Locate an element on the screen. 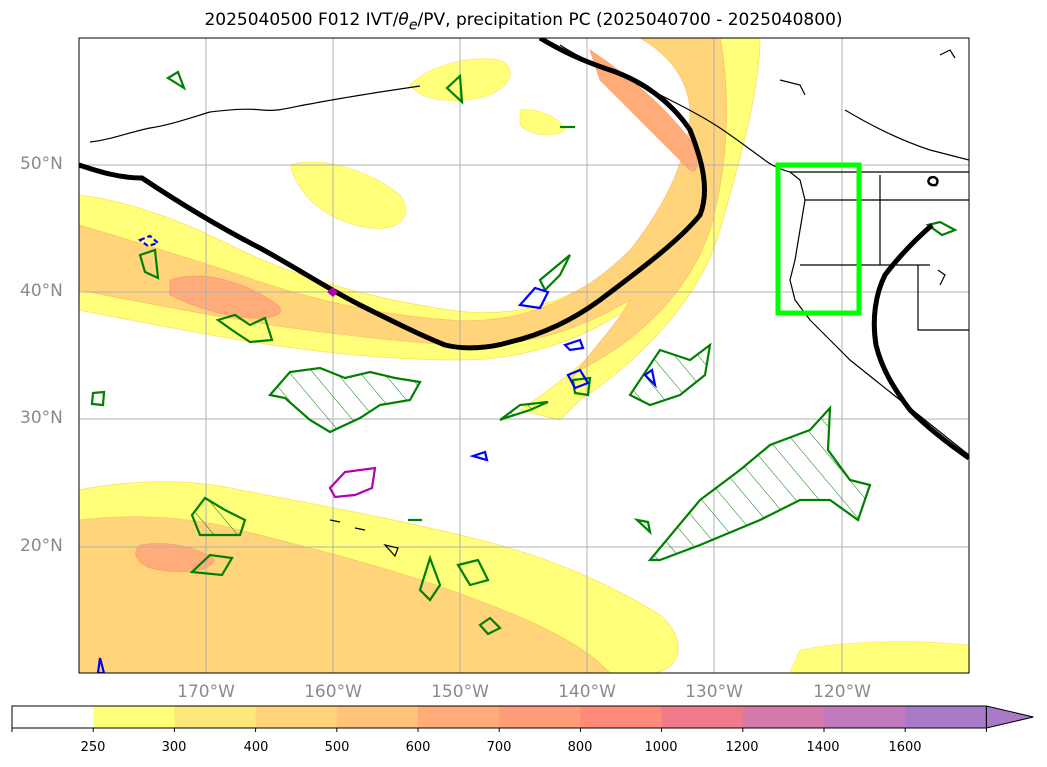 Image resolution: width=1047 pixels, height=767 pixels. pv-marker is located at coordinates (332, 292).